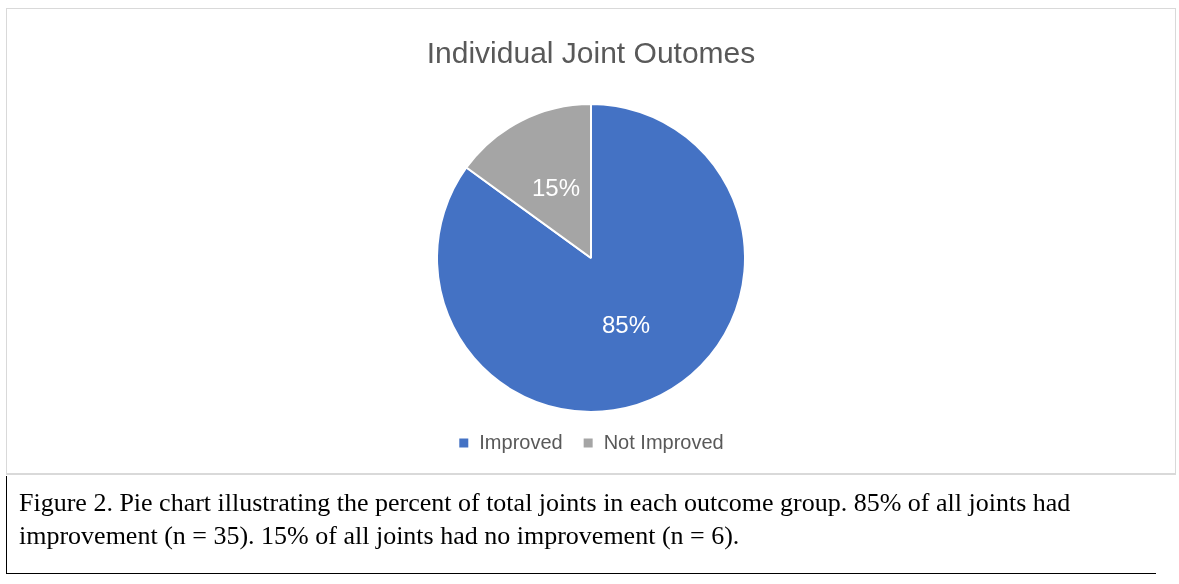  I want to click on legend-label: Not Improved, so click(663, 441).